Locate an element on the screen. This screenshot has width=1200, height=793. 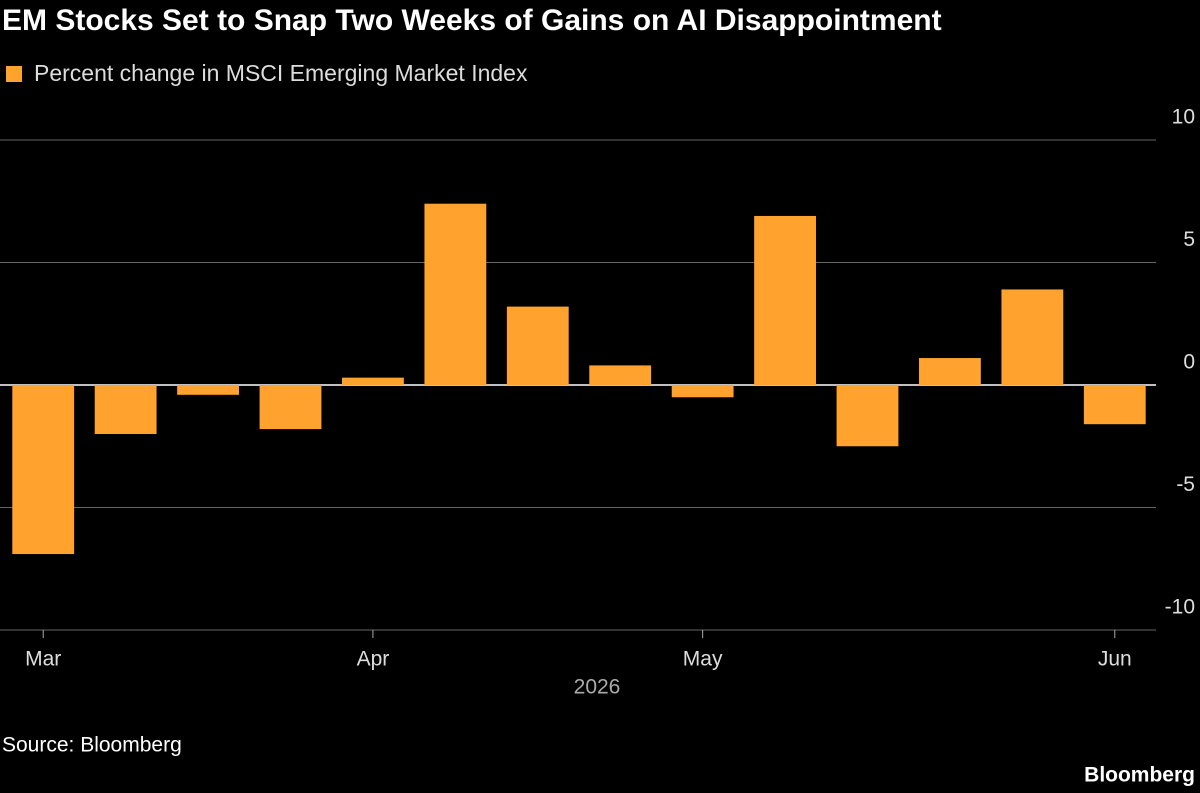
y-tick-label: 5 is located at coordinates (1189, 239).